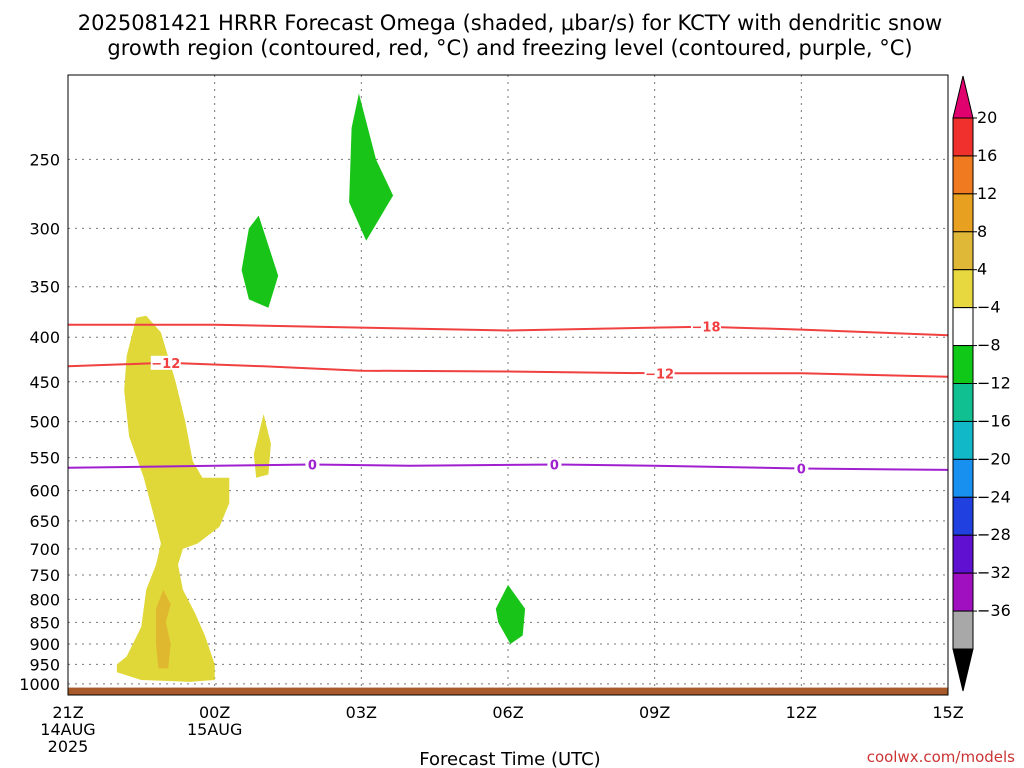  I want to click on colorbar-label: 4, so click(982, 269).